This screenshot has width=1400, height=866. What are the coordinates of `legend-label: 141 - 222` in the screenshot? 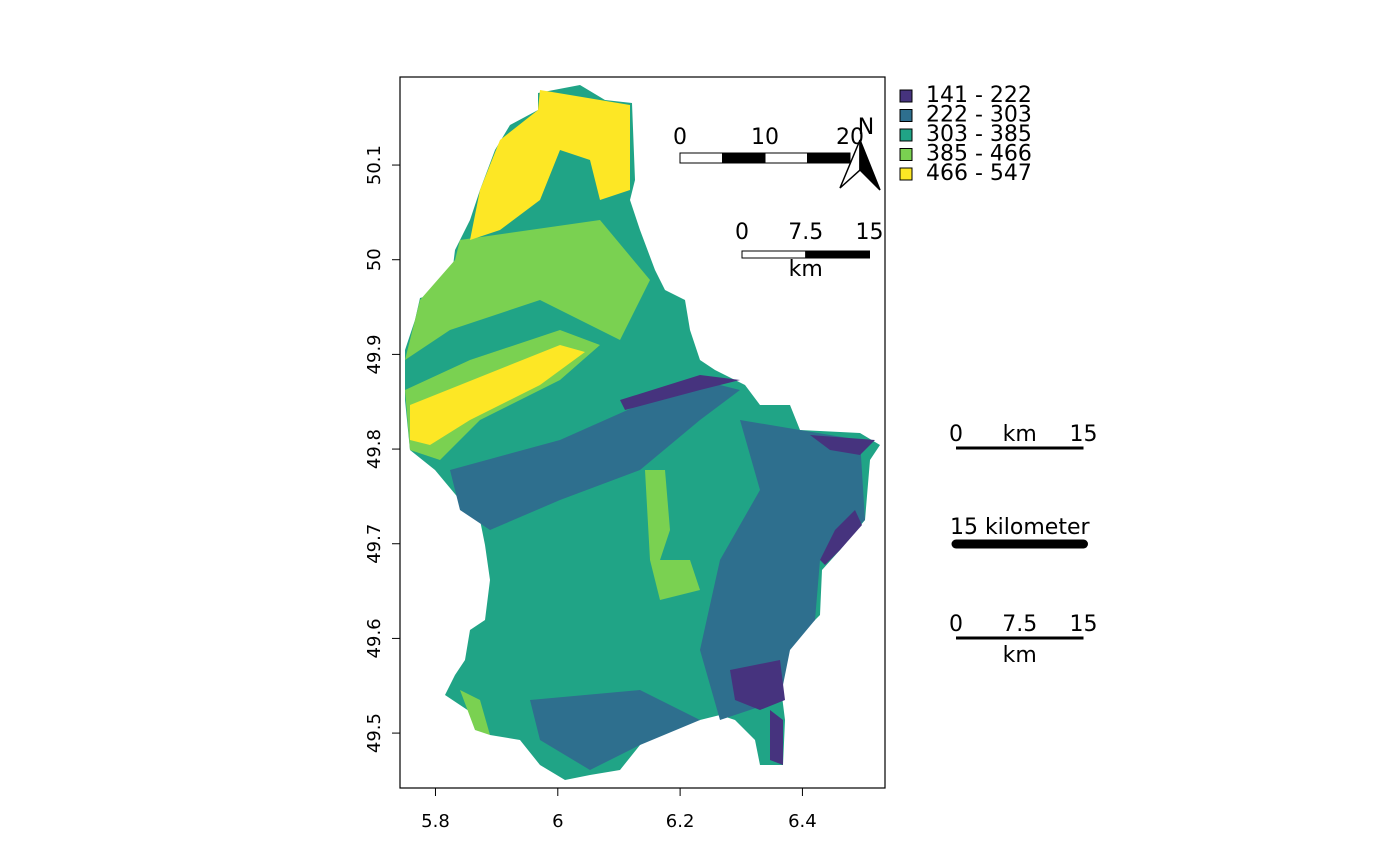 It's located at (979, 95).